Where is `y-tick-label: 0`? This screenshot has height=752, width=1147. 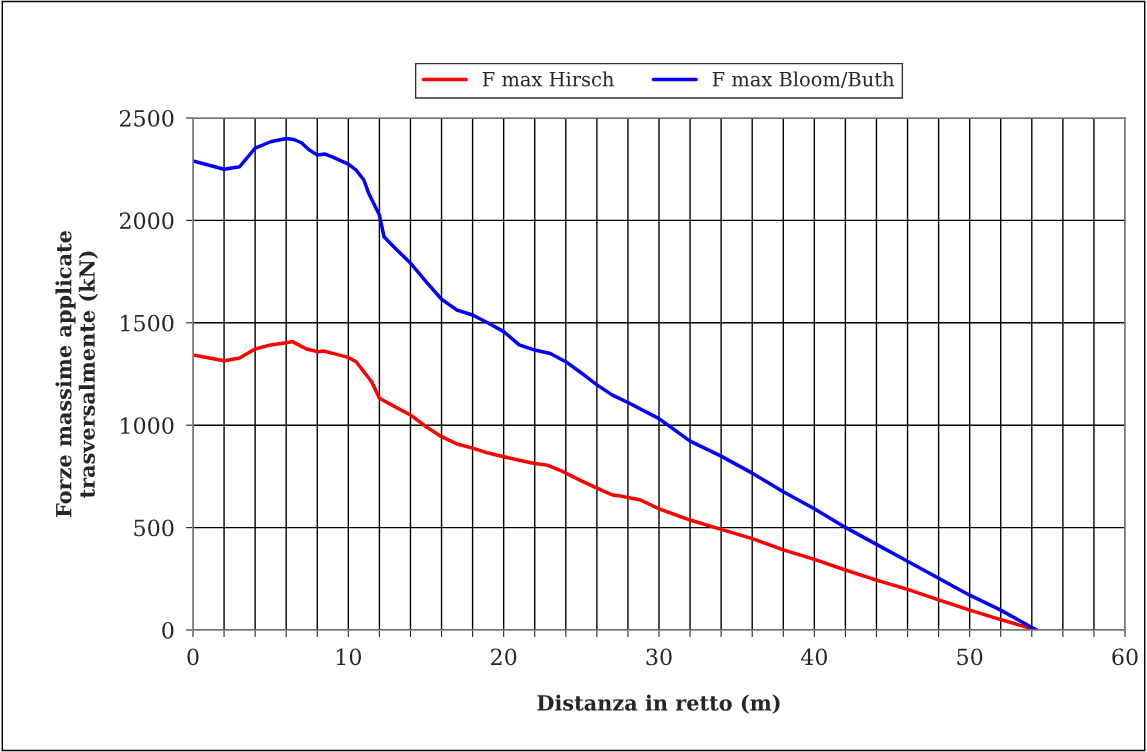 y-tick-label: 0 is located at coordinates (168, 630).